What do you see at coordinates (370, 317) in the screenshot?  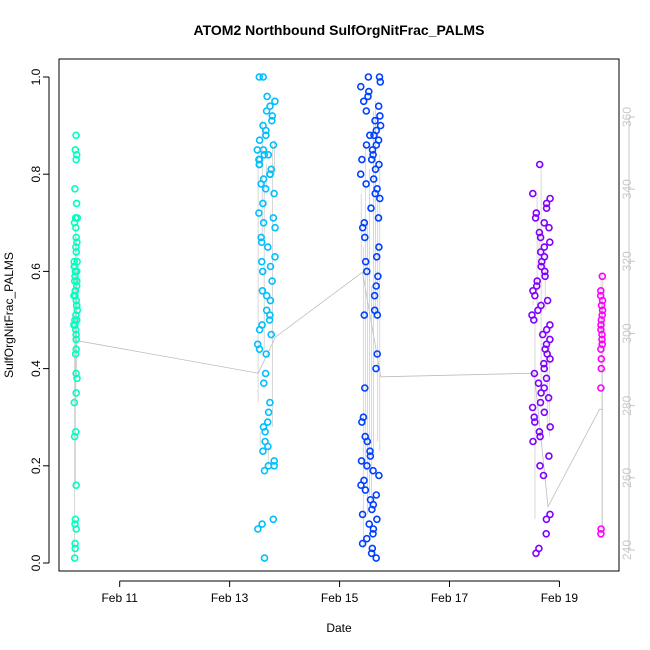 I see `series-3-group` at bounding box center [370, 317].